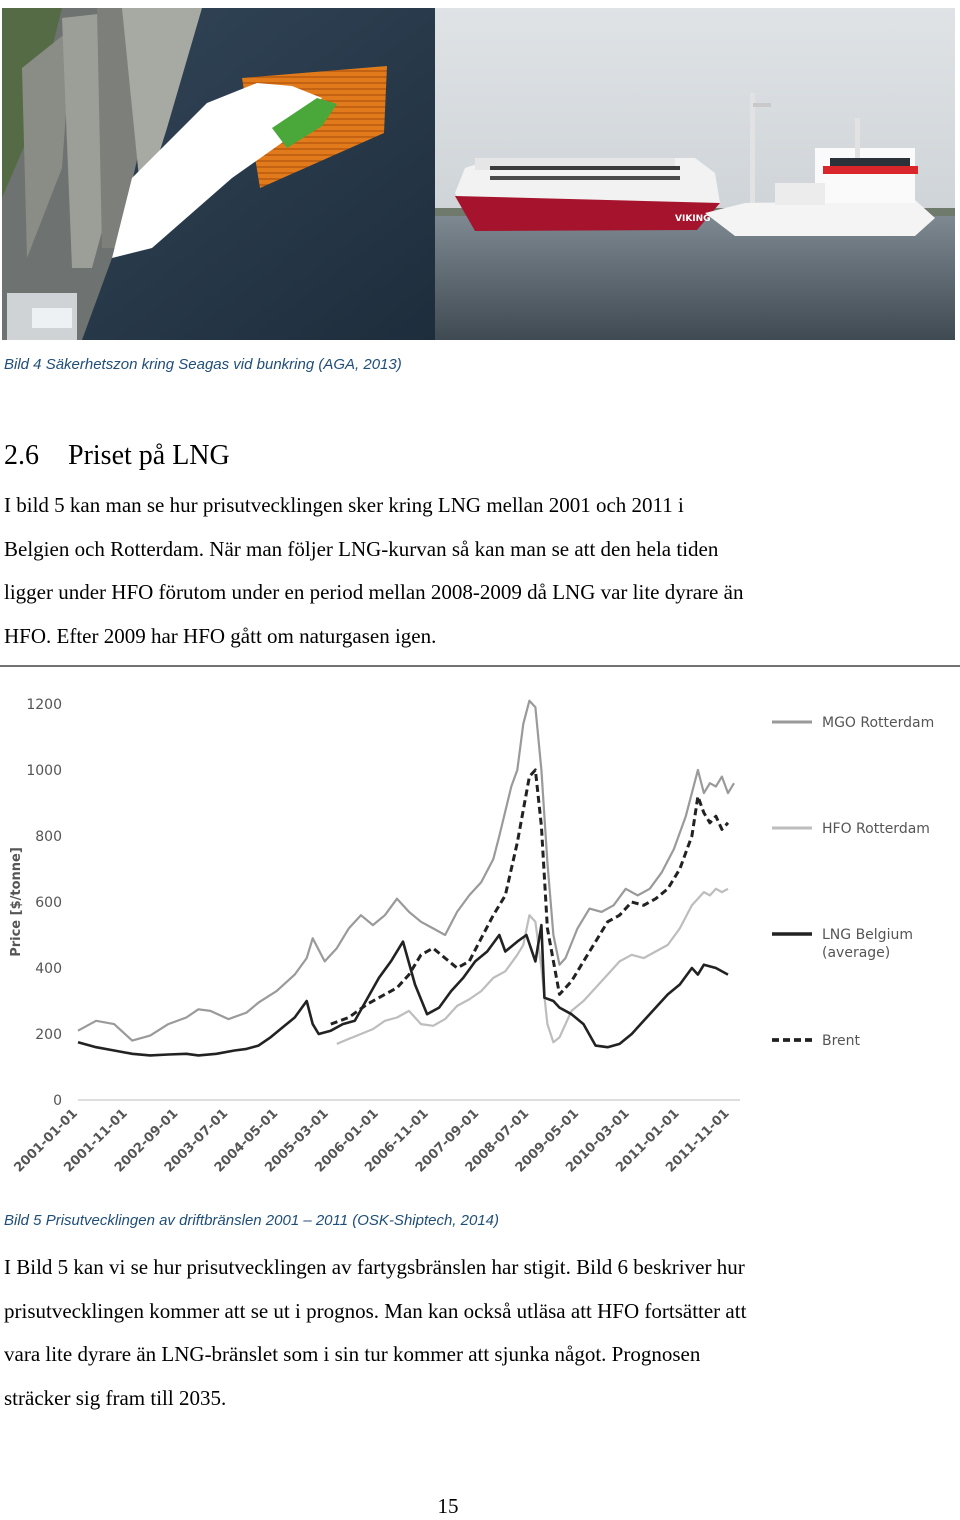 The height and width of the screenshot is (1520, 960). What do you see at coordinates (48, 837) in the screenshot?
I see `y-tick-label: 800` at bounding box center [48, 837].